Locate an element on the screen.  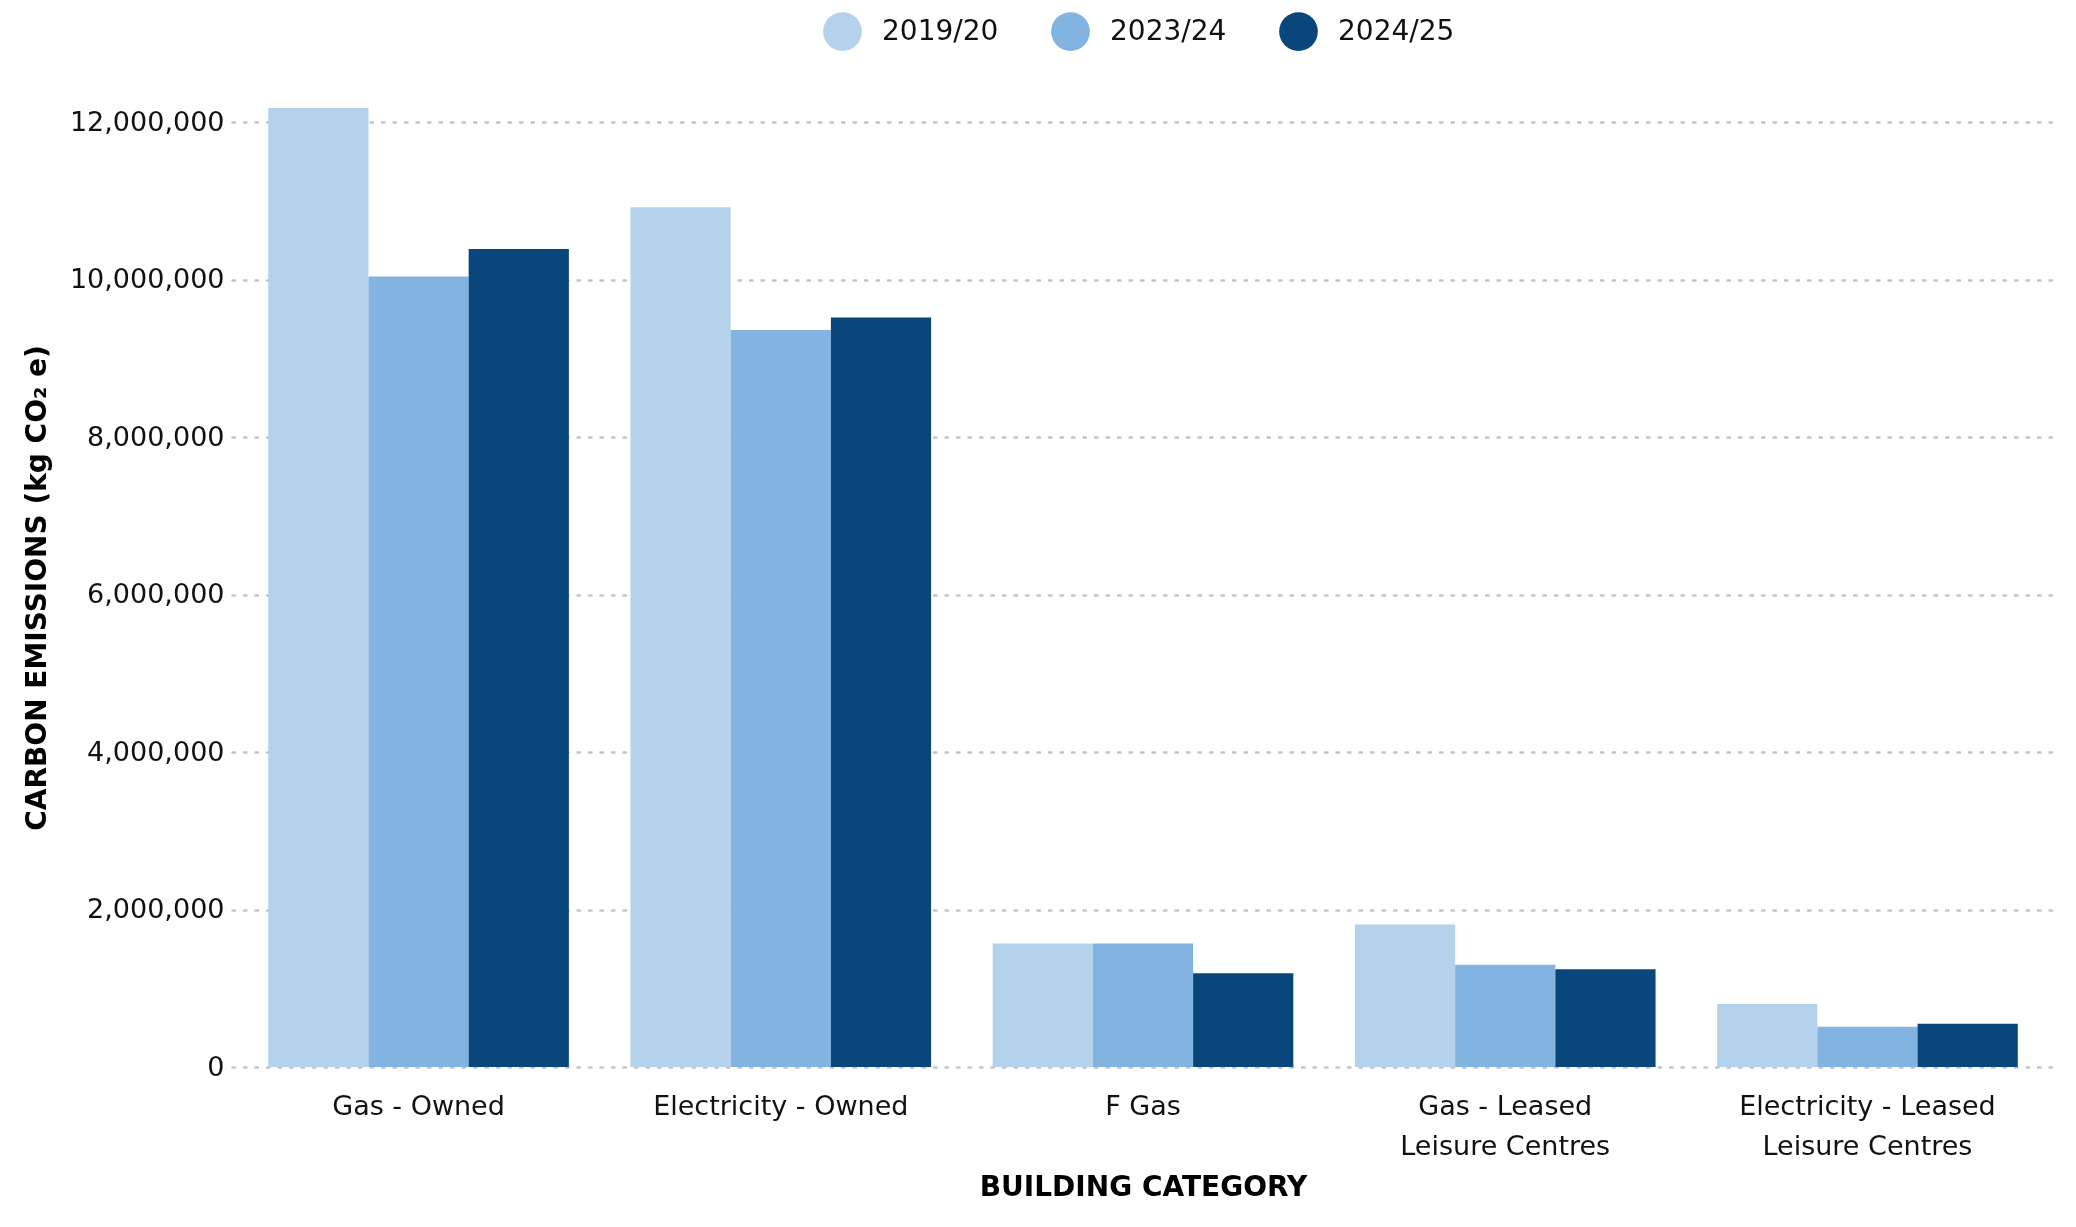
y-tick-label: 0 is located at coordinates (216, 1066).